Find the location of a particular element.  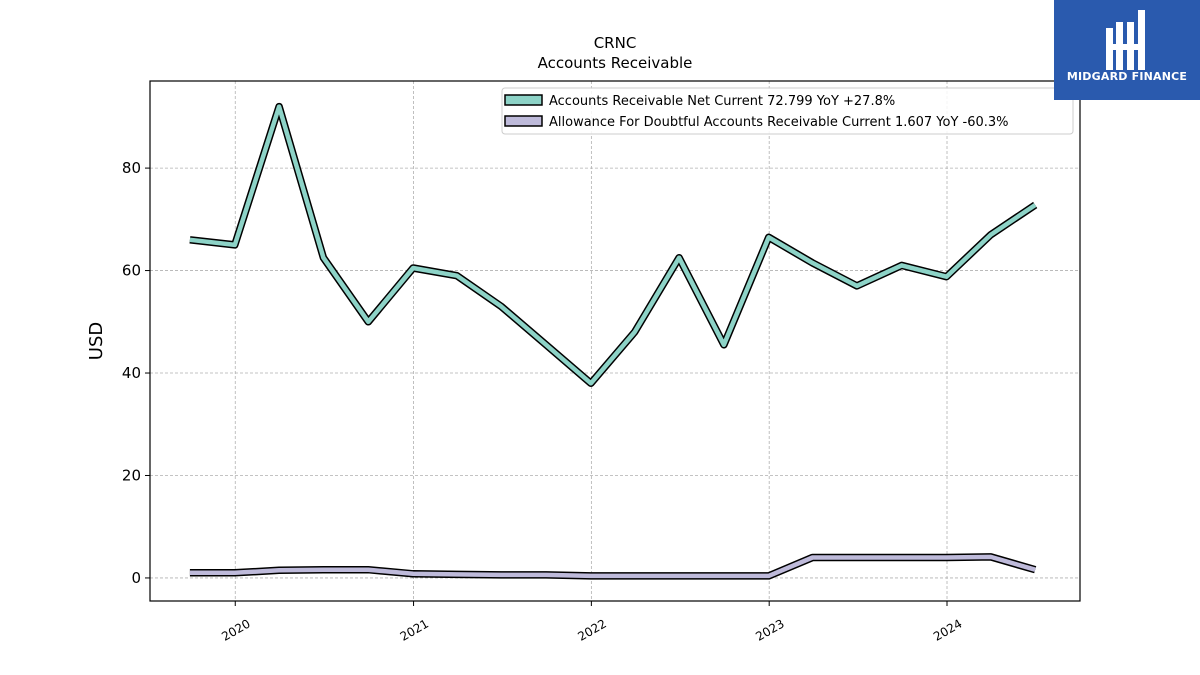

legend-box is located at coordinates (787, 111).